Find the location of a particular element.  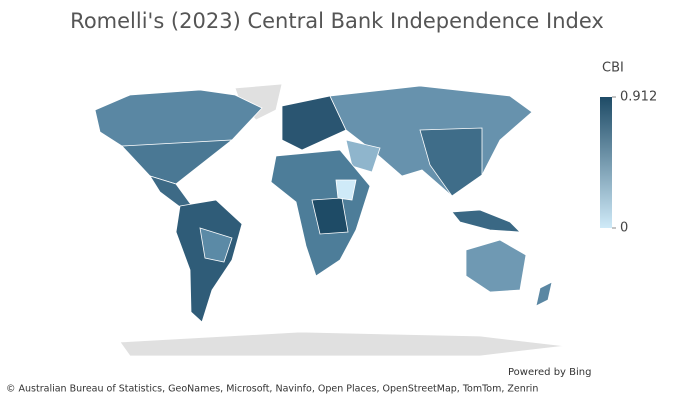

southeast-asia-islands is located at coordinates (486, 221).